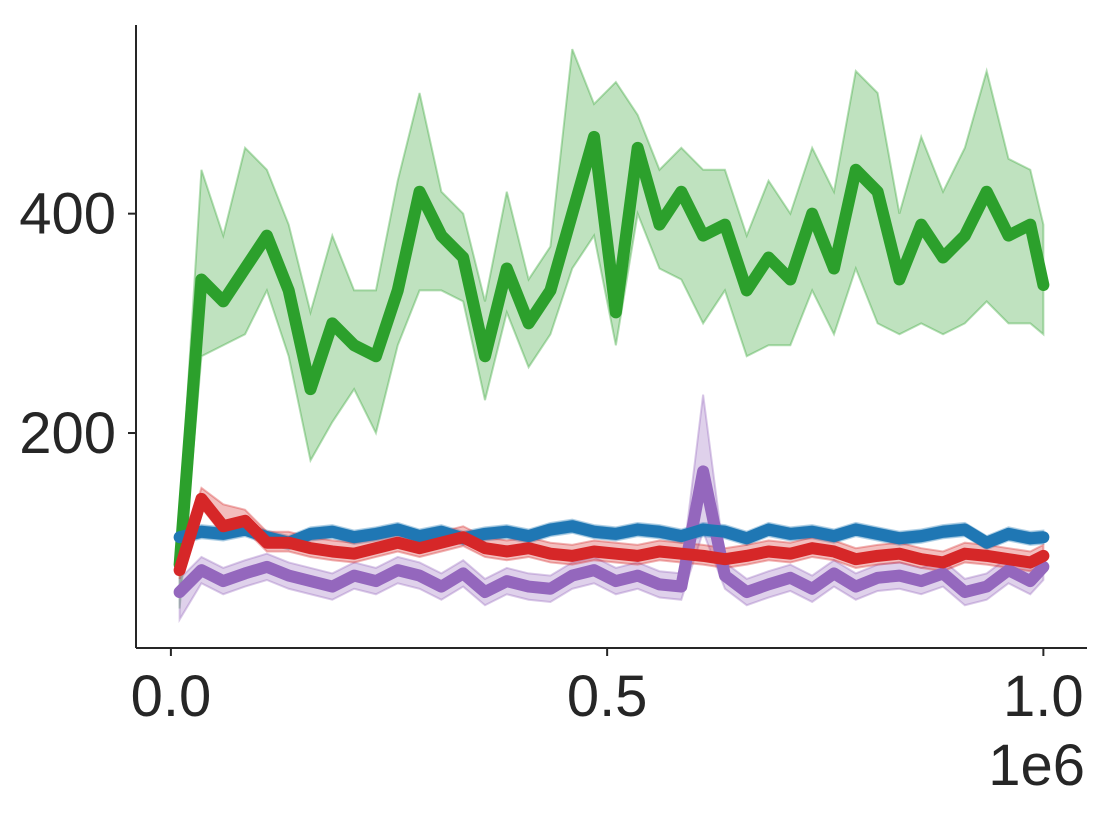 The height and width of the screenshot is (813, 1096). I want to click on x-tick-label: 0.5, so click(607, 696).